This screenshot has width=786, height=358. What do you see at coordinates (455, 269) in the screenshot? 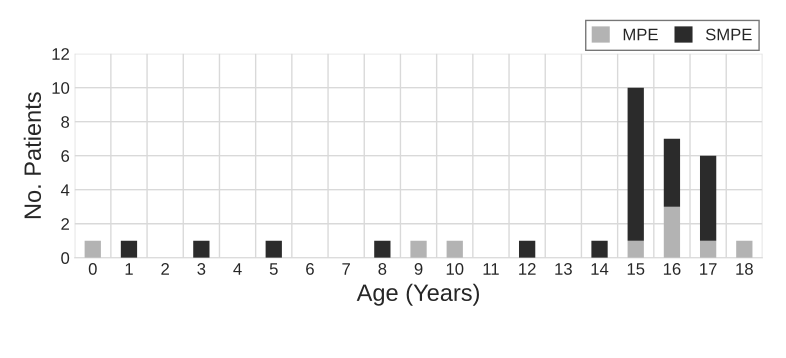
I see `x-tick-label: 10` at bounding box center [455, 269].